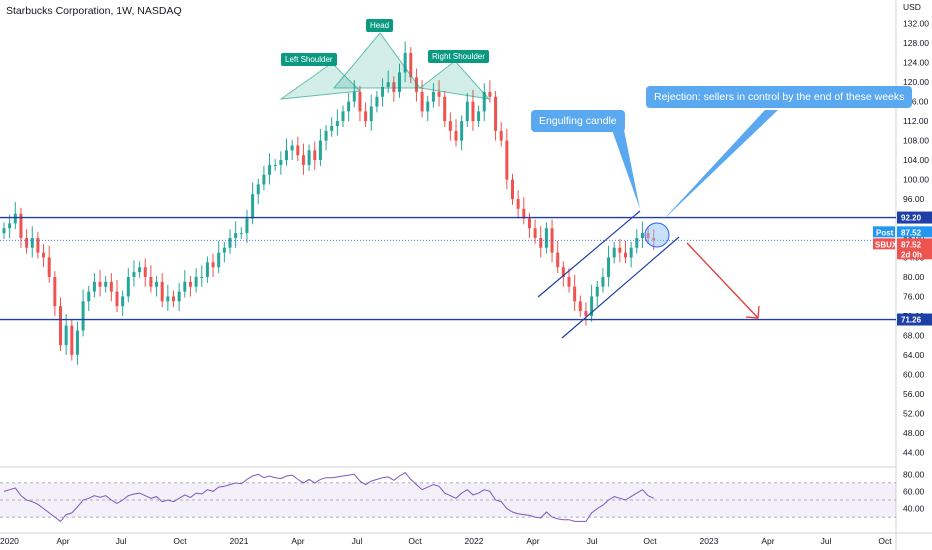 This screenshot has height=550, width=932. I want to click on projection-arrow-line, so click(722, 280).